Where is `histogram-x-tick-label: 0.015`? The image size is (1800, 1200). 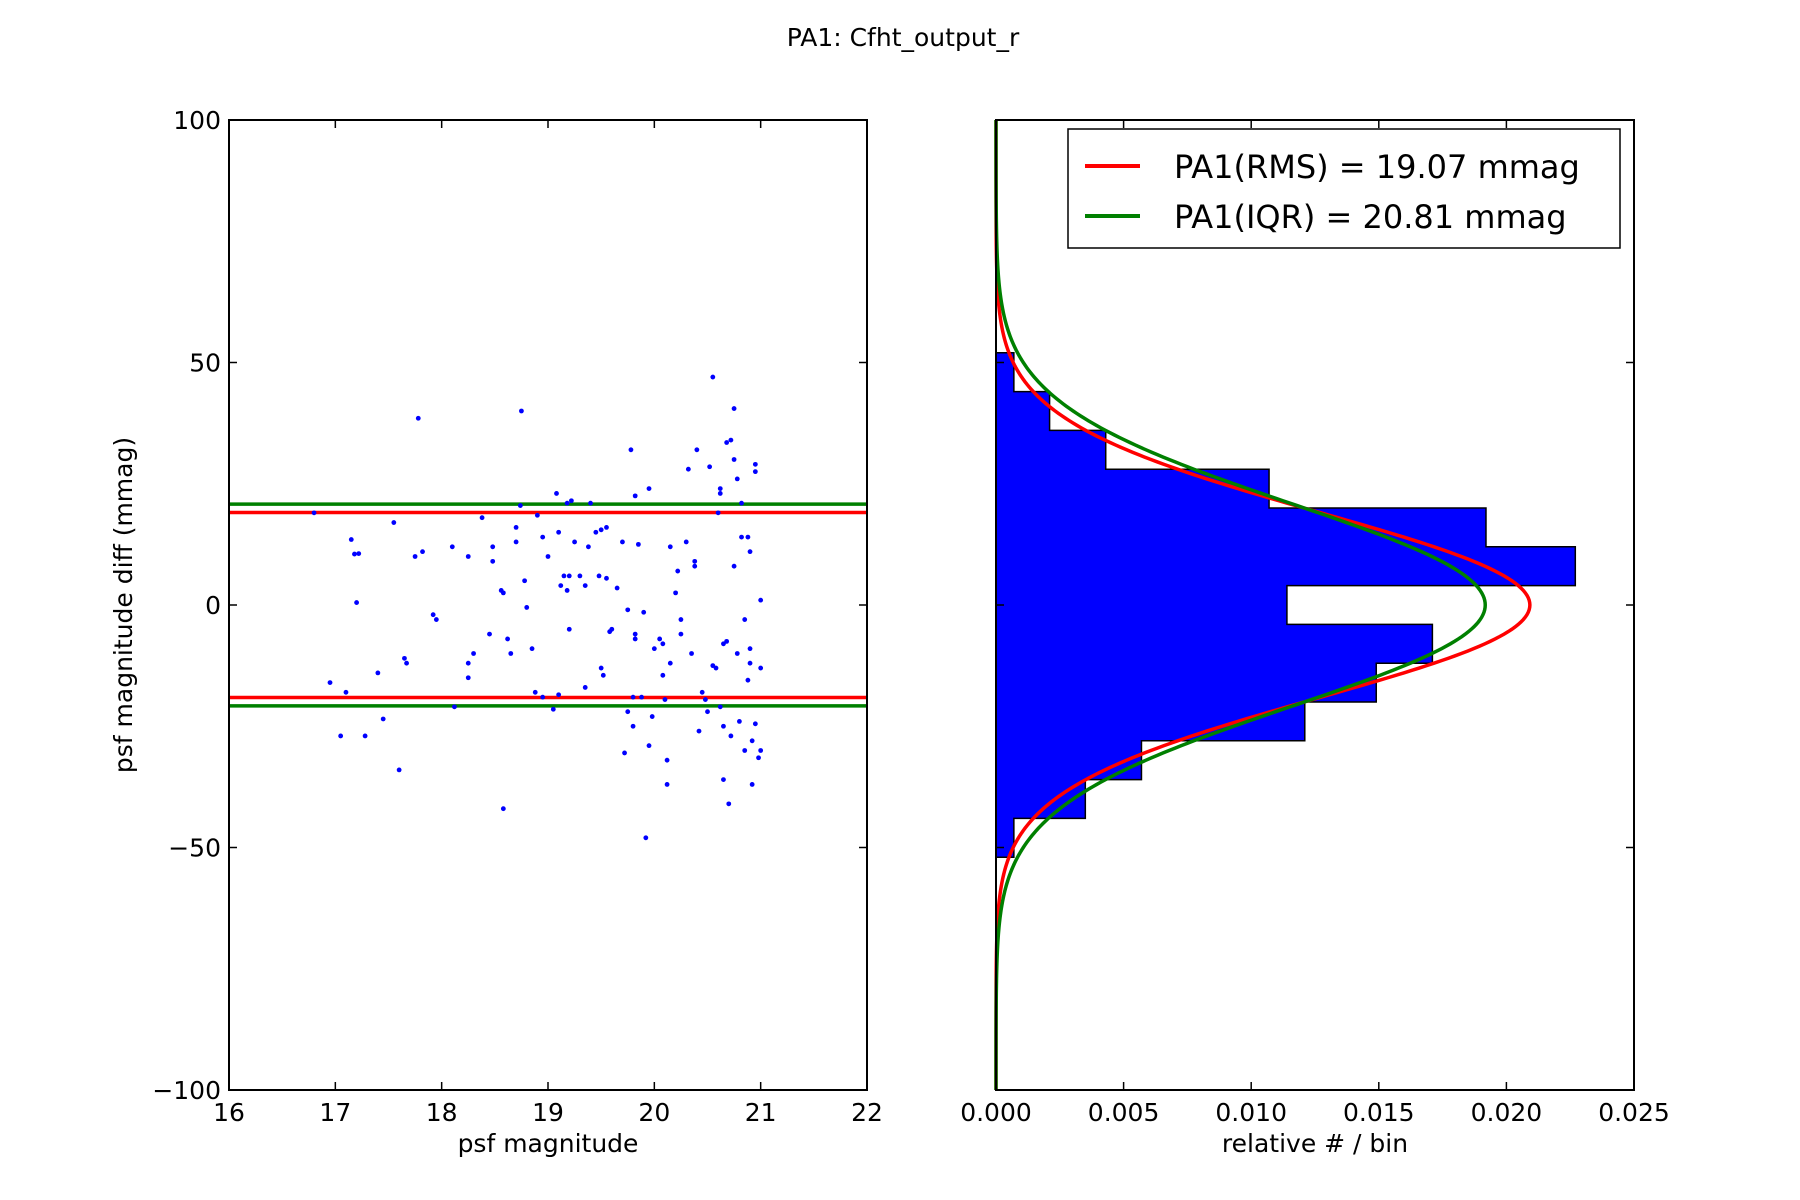 histogram-x-tick-label: 0.015 is located at coordinates (1379, 1112).